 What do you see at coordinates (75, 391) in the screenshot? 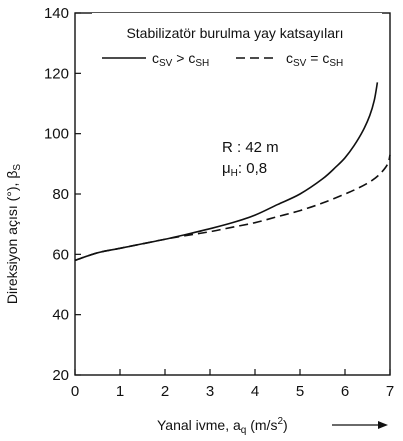
I see `x-tick-label: 0` at bounding box center [75, 391].